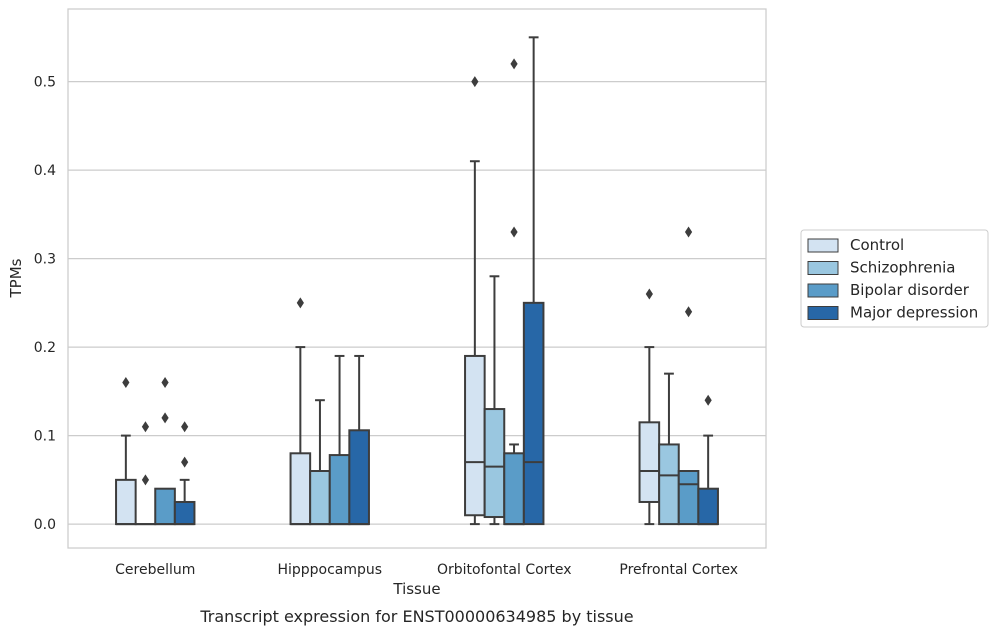 This screenshot has height=634, width=997. Describe the element at coordinates (877, 245) in the screenshot. I see `legend-label: Control` at that location.